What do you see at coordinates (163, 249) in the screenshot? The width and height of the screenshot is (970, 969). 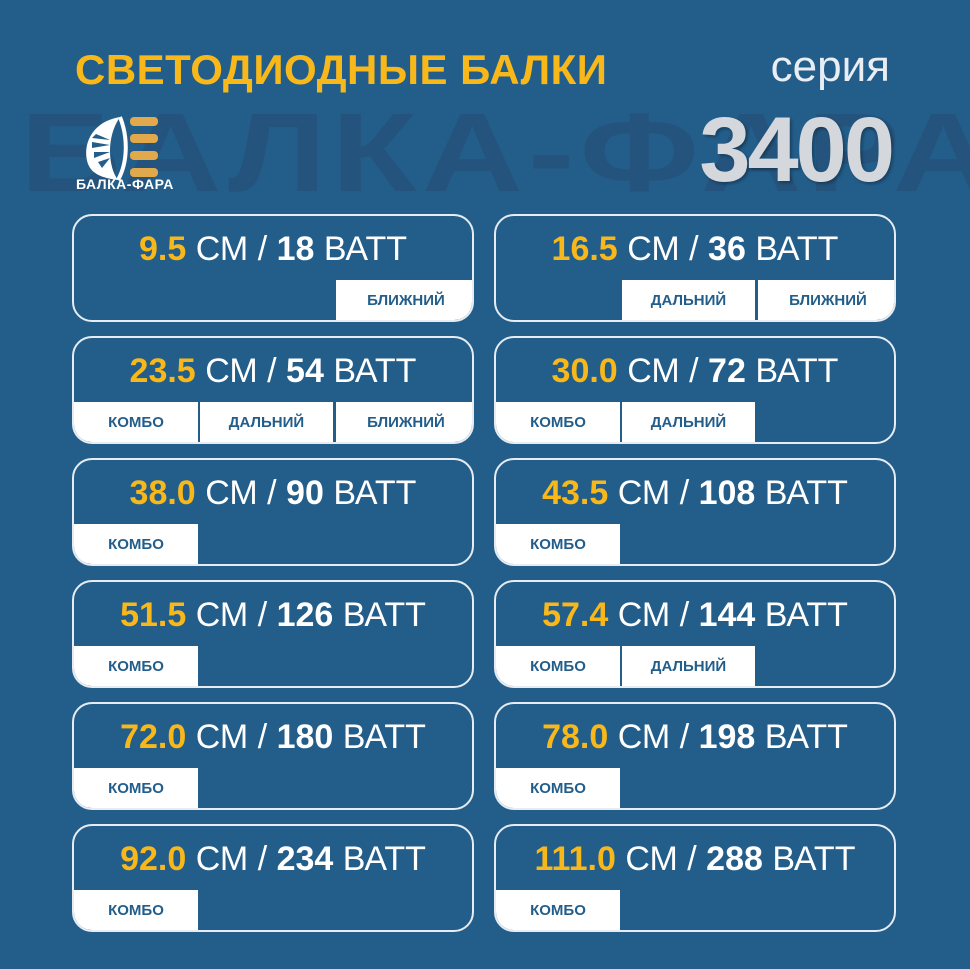 I see `length-value: 9.5` at bounding box center [163, 249].